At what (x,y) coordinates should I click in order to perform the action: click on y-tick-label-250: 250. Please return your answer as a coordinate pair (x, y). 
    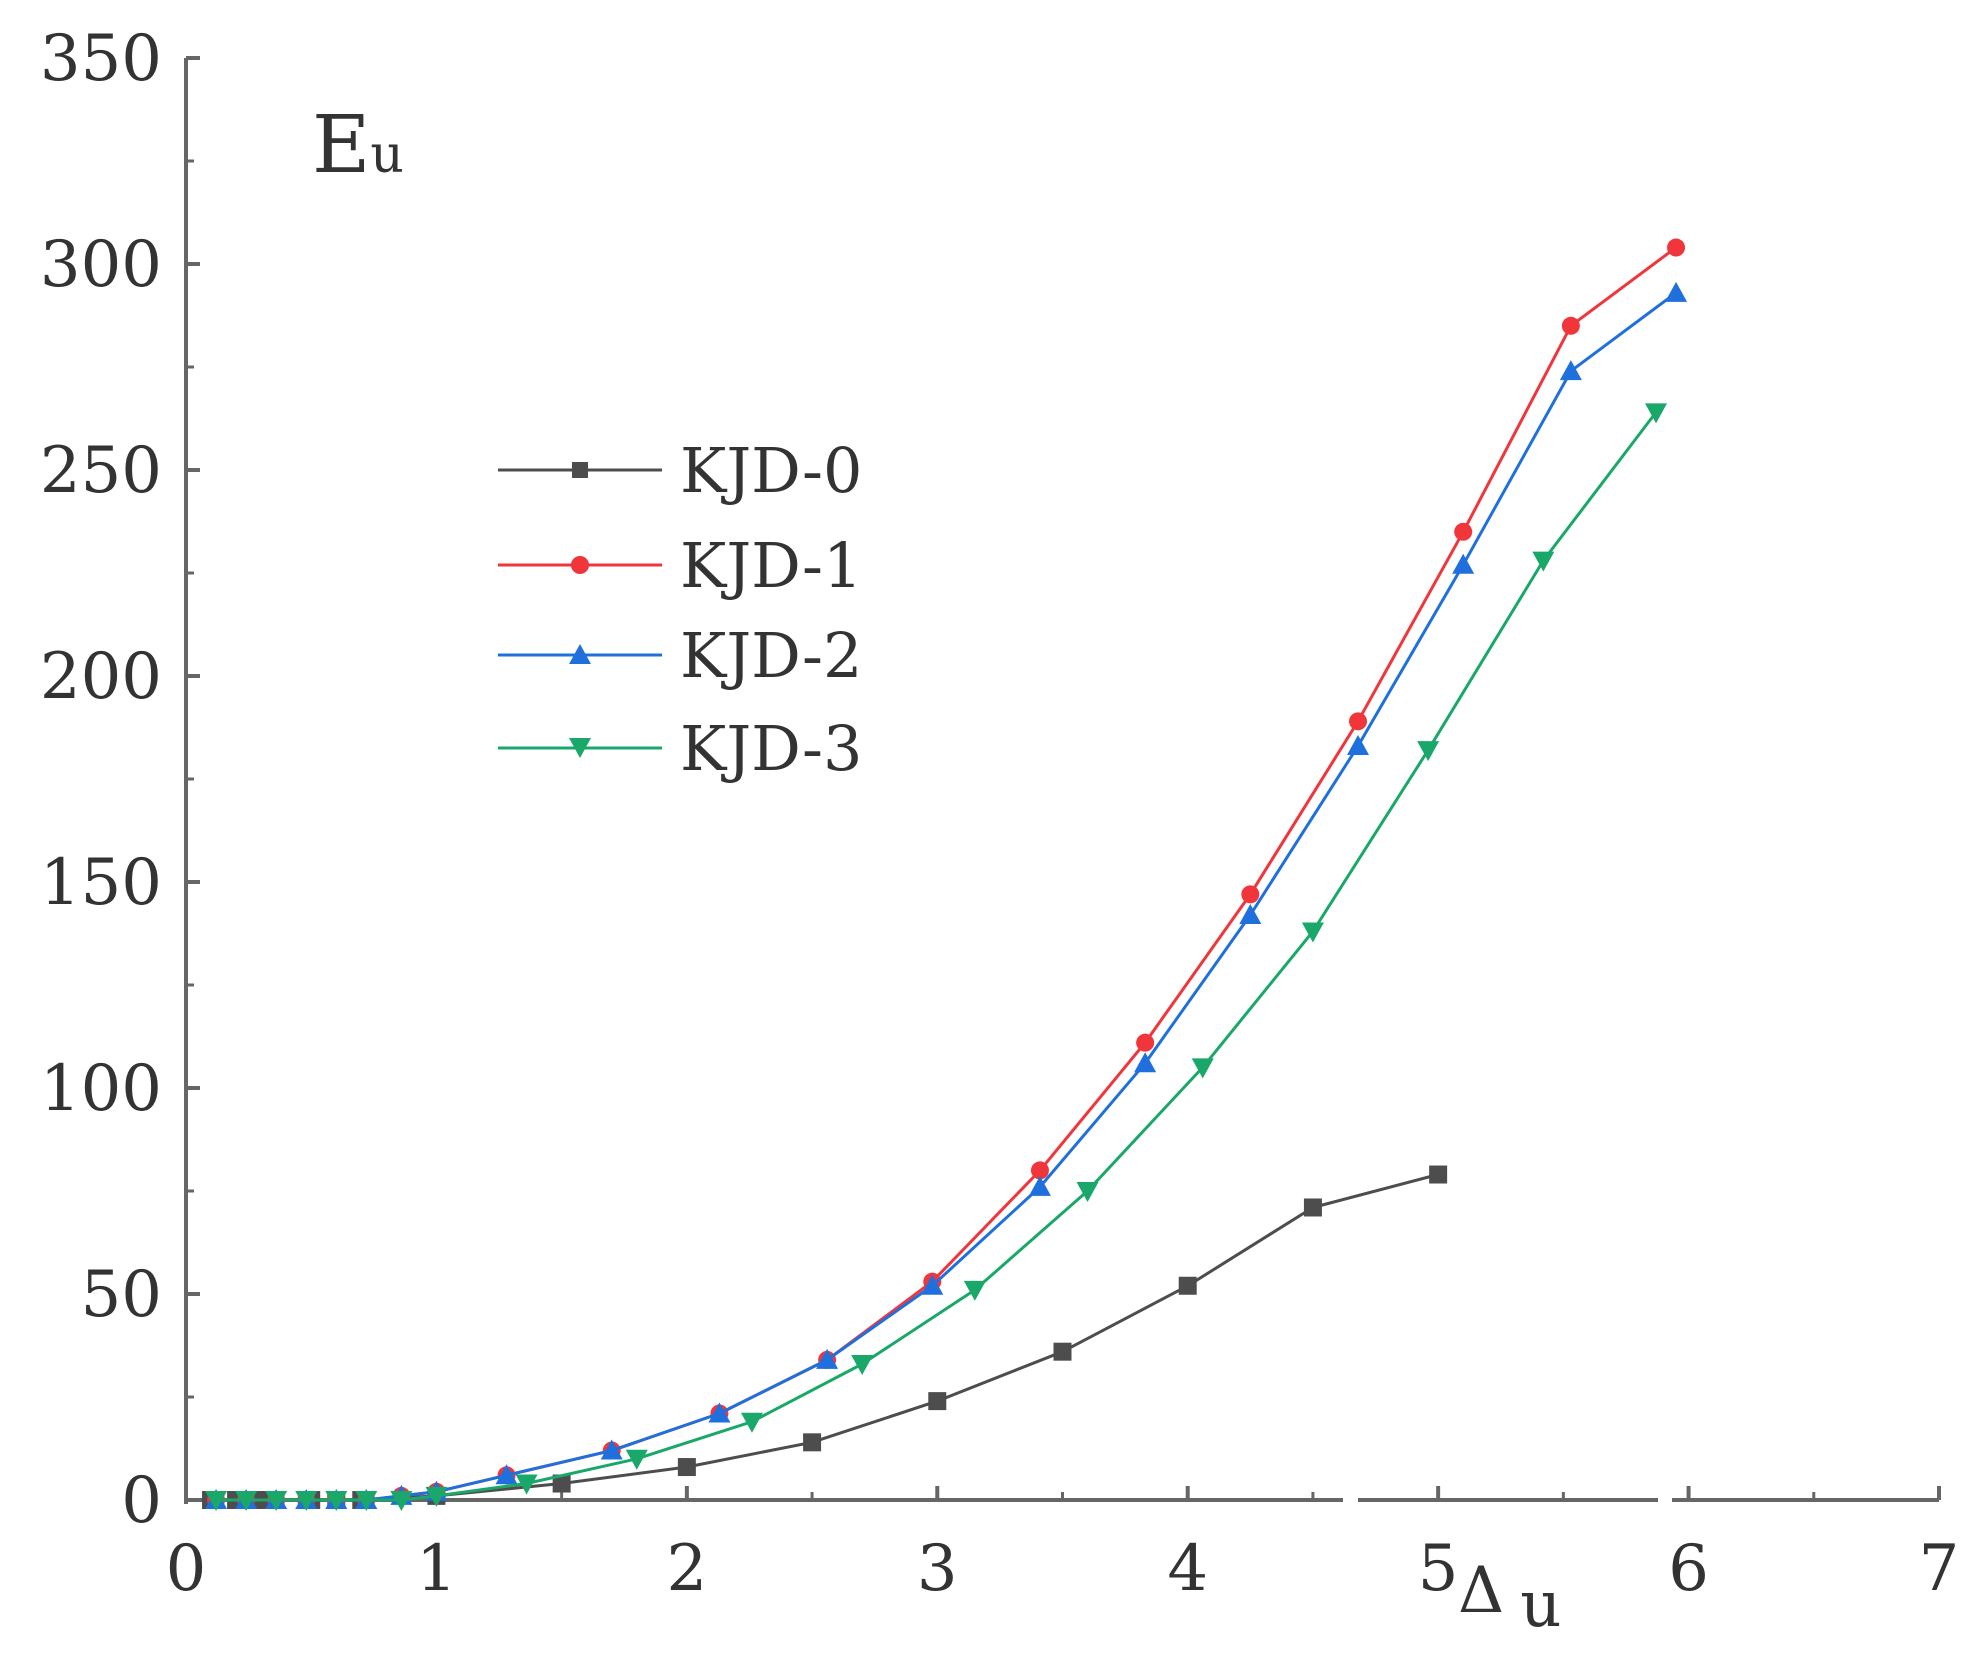
    Looking at the image, I should click on (101, 471).